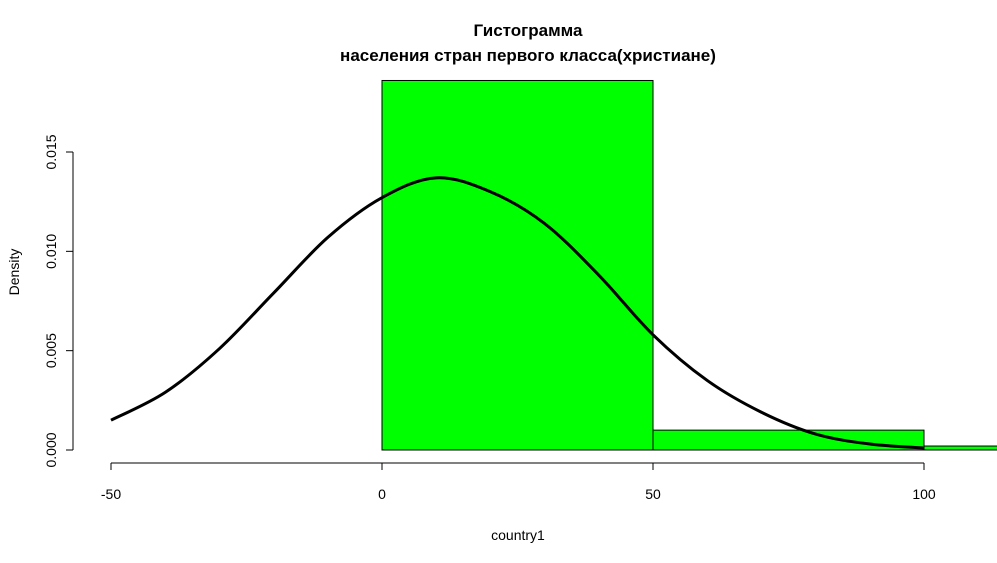 The width and height of the screenshot is (997, 563). Describe the element at coordinates (51, 151) in the screenshot. I see `y-tick-label: 0.015` at that location.